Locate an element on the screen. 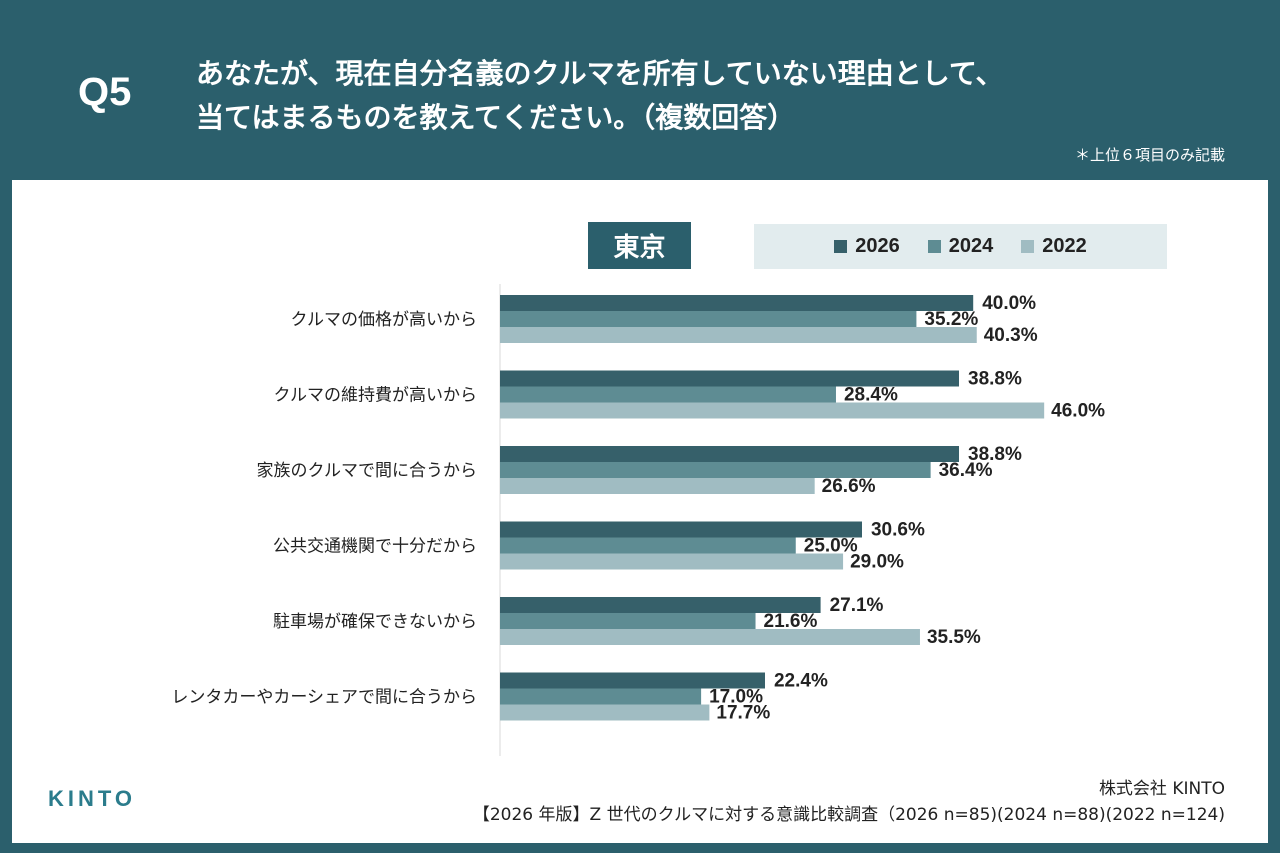 The height and width of the screenshot is (853, 1280). data-label-2024: 36.4% is located at coordinates (966, 470).